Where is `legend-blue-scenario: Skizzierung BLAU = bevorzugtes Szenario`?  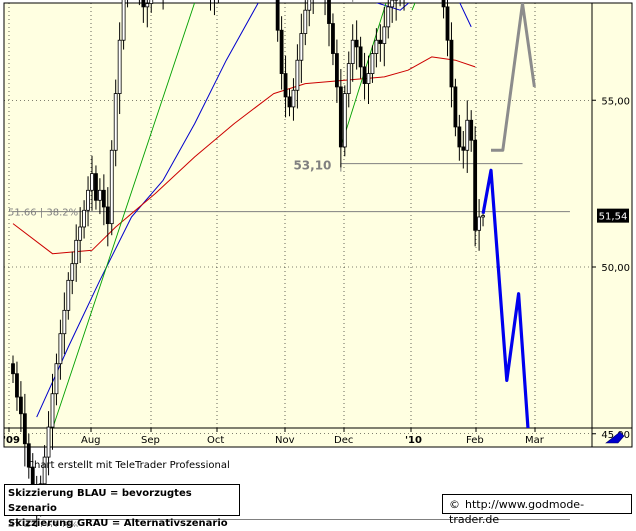
legend-blue-scenario: Skizzierung BLAU = bevorzugtes Szenario is located at coordinates (122, 501).